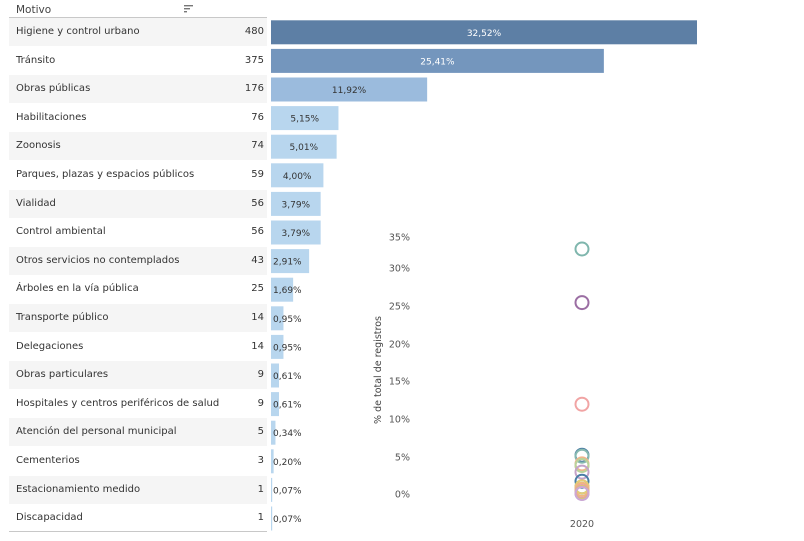  Describe the element at coordinates (78, 489) in the screenshot. I see `category-label: Estacionamiento medido` at that location.